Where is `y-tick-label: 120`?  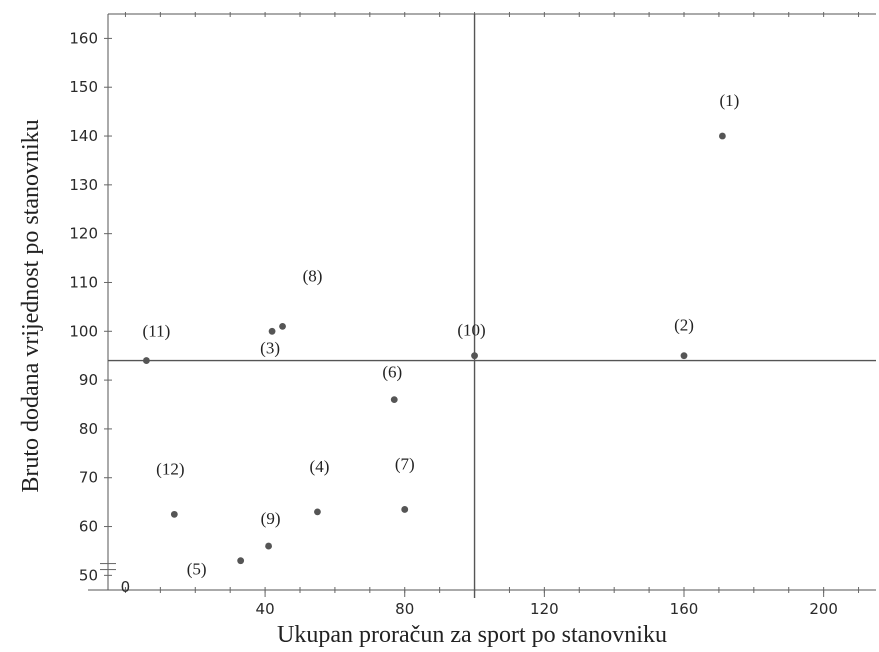 y-tick-label: 120 is located at coordinates (83, 234).